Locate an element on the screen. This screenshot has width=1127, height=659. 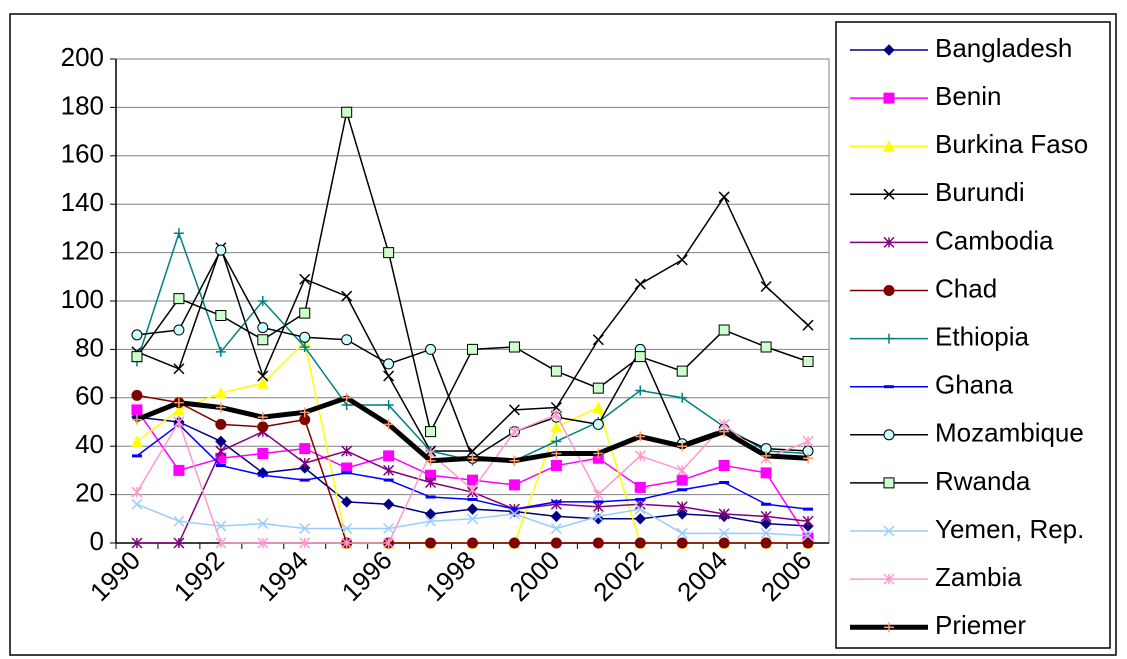
legend-label: Ghana is located at coordinates (974, 385).